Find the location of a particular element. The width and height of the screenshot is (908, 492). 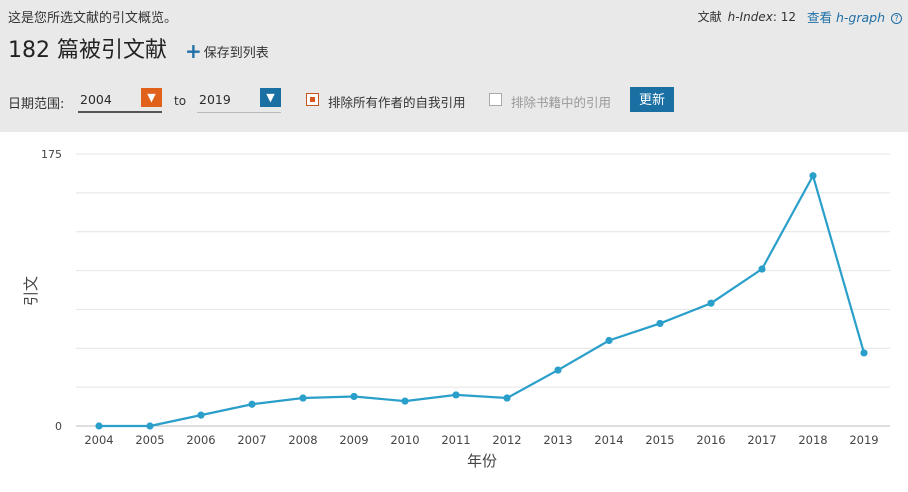

h-index-value: : 12 is located at coordinates (784, 17).